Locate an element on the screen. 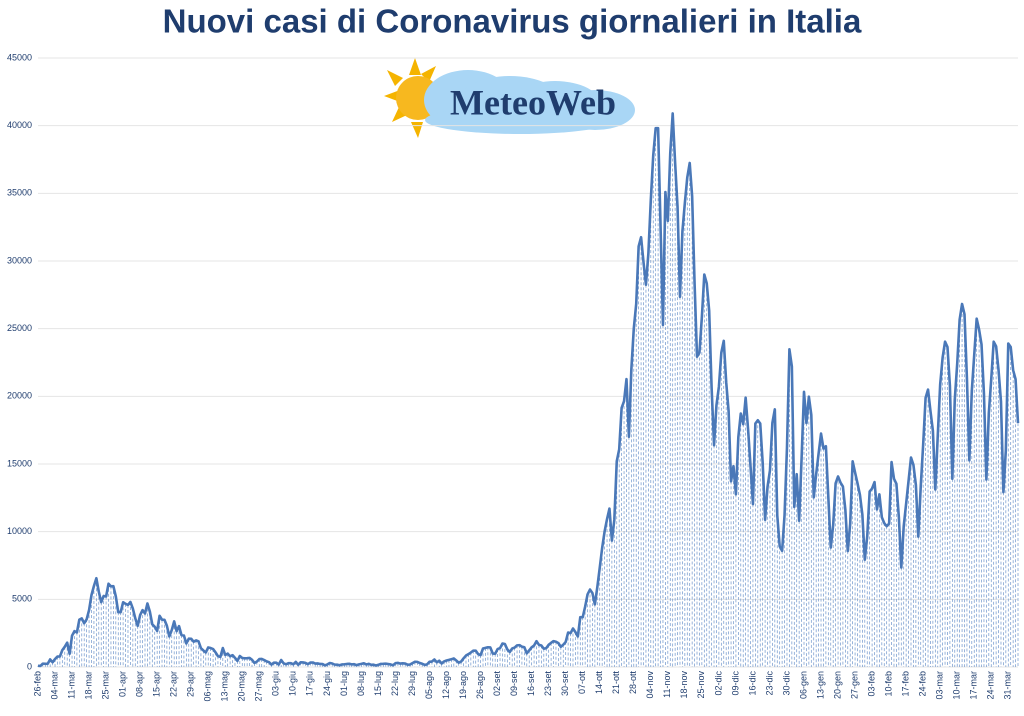  x-tick-label: 20-mag is located at coordinates (242, 686).